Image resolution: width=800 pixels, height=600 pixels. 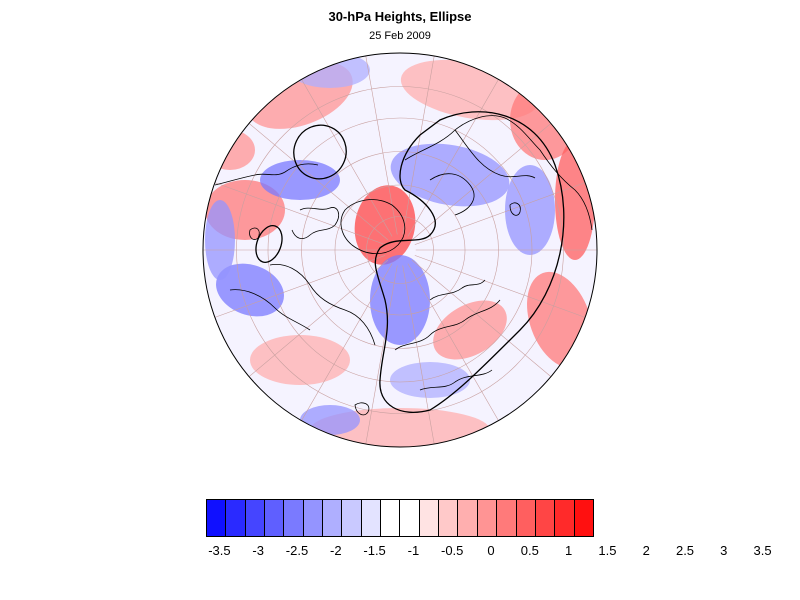 What do you see at coordinates (413, 550) in the screenshot?
I see `colorbar-tick-label: -1` at bounding box center [413, 550].